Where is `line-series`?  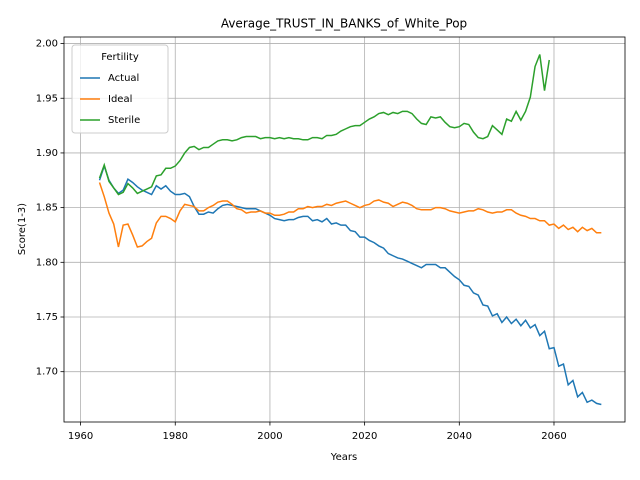 line-series is located at coordinates (350, 215).